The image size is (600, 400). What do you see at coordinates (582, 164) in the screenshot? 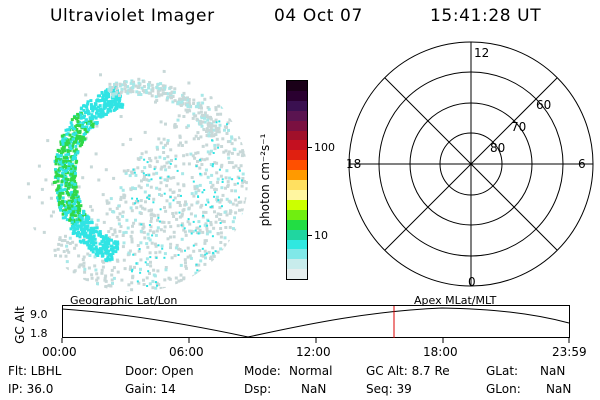
I see `mlt-label-6: 6` at bounding box center [582, 164].